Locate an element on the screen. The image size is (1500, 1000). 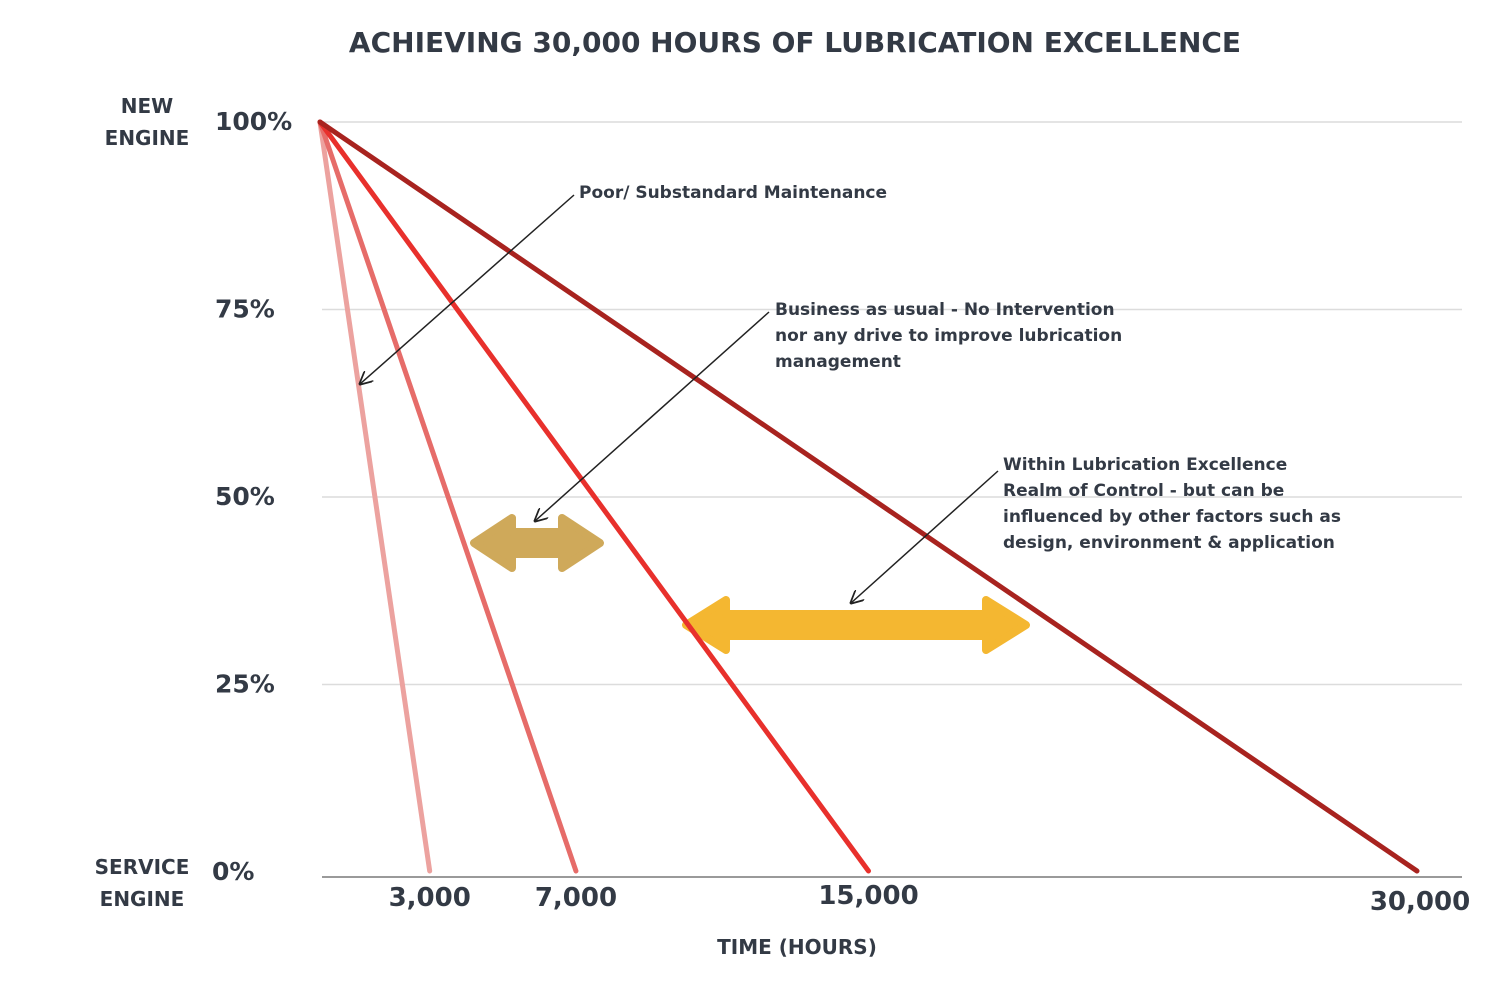
range-arrows is located at coordinates (750, 584).